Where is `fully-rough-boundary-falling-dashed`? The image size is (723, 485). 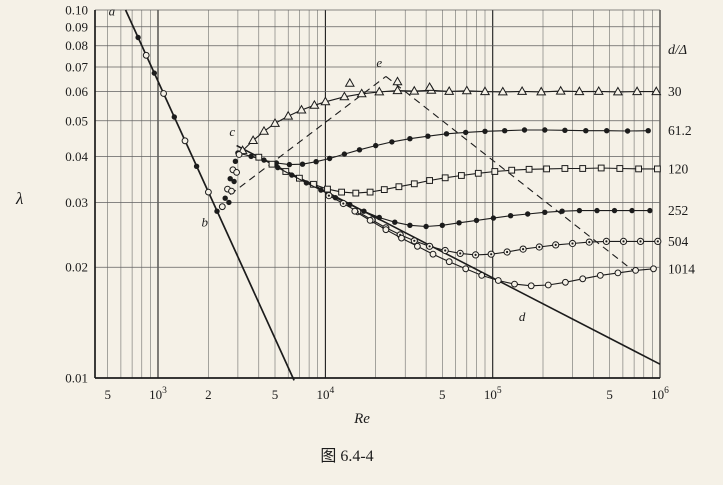 fully-rough-boundary-falling-dashed is located at coordinates (511, 174).